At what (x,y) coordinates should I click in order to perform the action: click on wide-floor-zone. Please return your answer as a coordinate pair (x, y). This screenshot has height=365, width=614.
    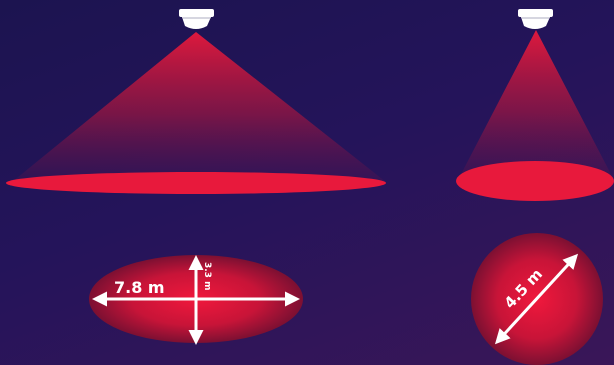
    Looking at the image, I should click on (196, 183).